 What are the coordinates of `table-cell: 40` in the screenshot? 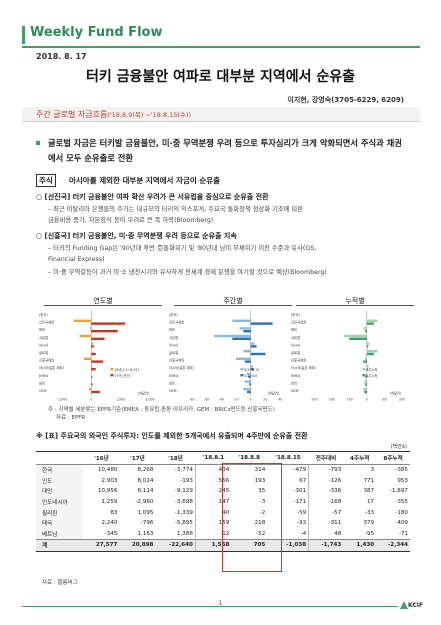 It's located at (213, 512).